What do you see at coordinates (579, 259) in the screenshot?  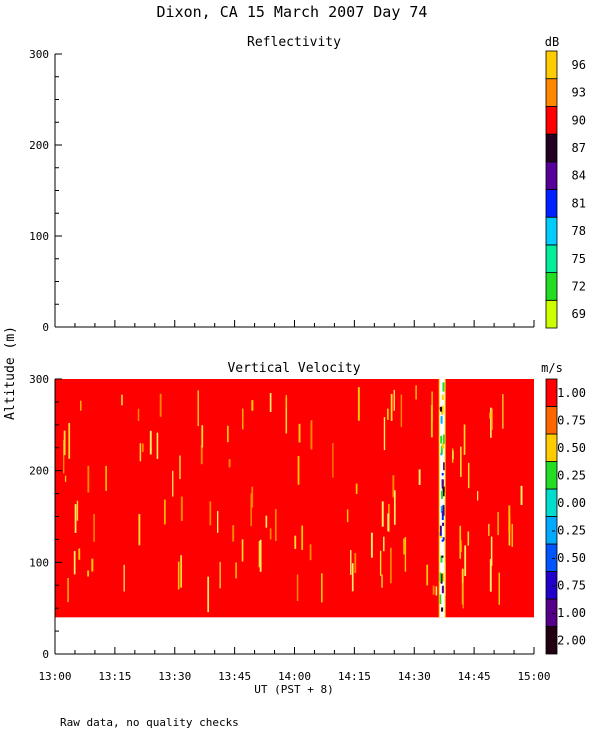 I see `colorbar-label: 75` at bounding box center [579, 259].